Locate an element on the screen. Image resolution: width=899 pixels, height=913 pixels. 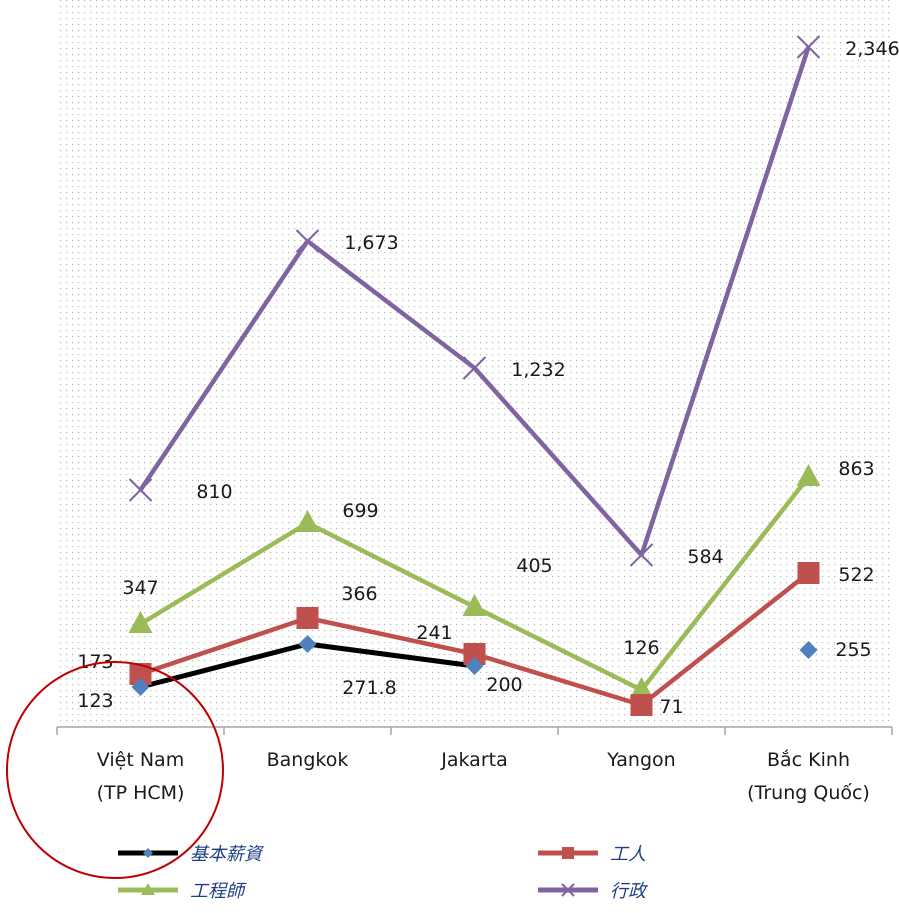
data-label: 366 is located at coordinates (359, 594).